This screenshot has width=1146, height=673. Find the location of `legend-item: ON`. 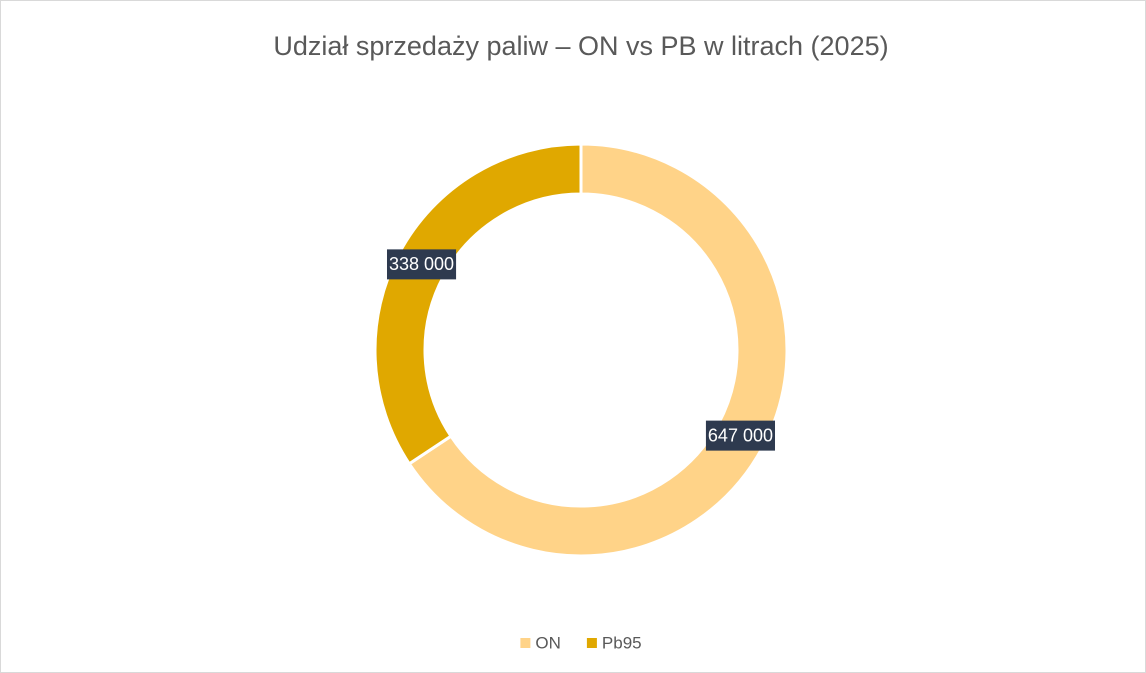

legend-item: ON is located at coordinates (540, 642).